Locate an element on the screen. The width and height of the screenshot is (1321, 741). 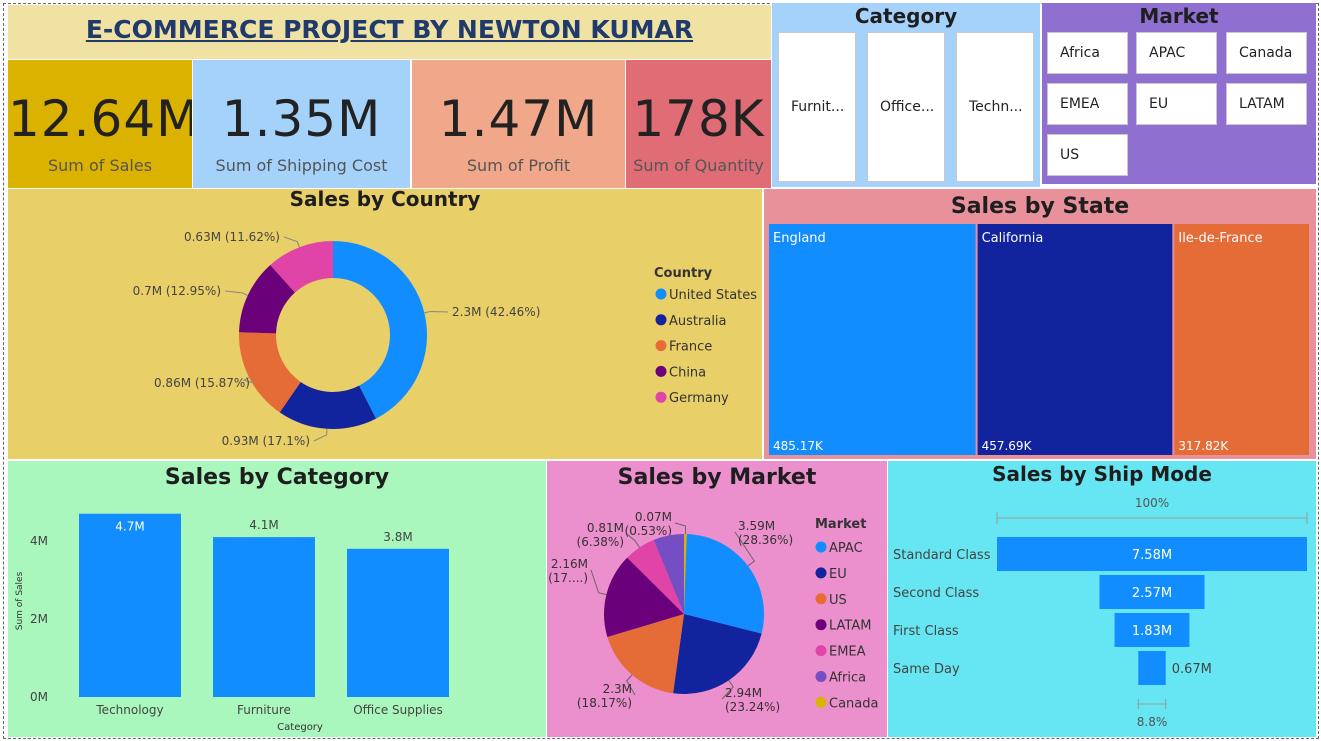
data-label: 1.83M is located at coordinates (1152, 631).